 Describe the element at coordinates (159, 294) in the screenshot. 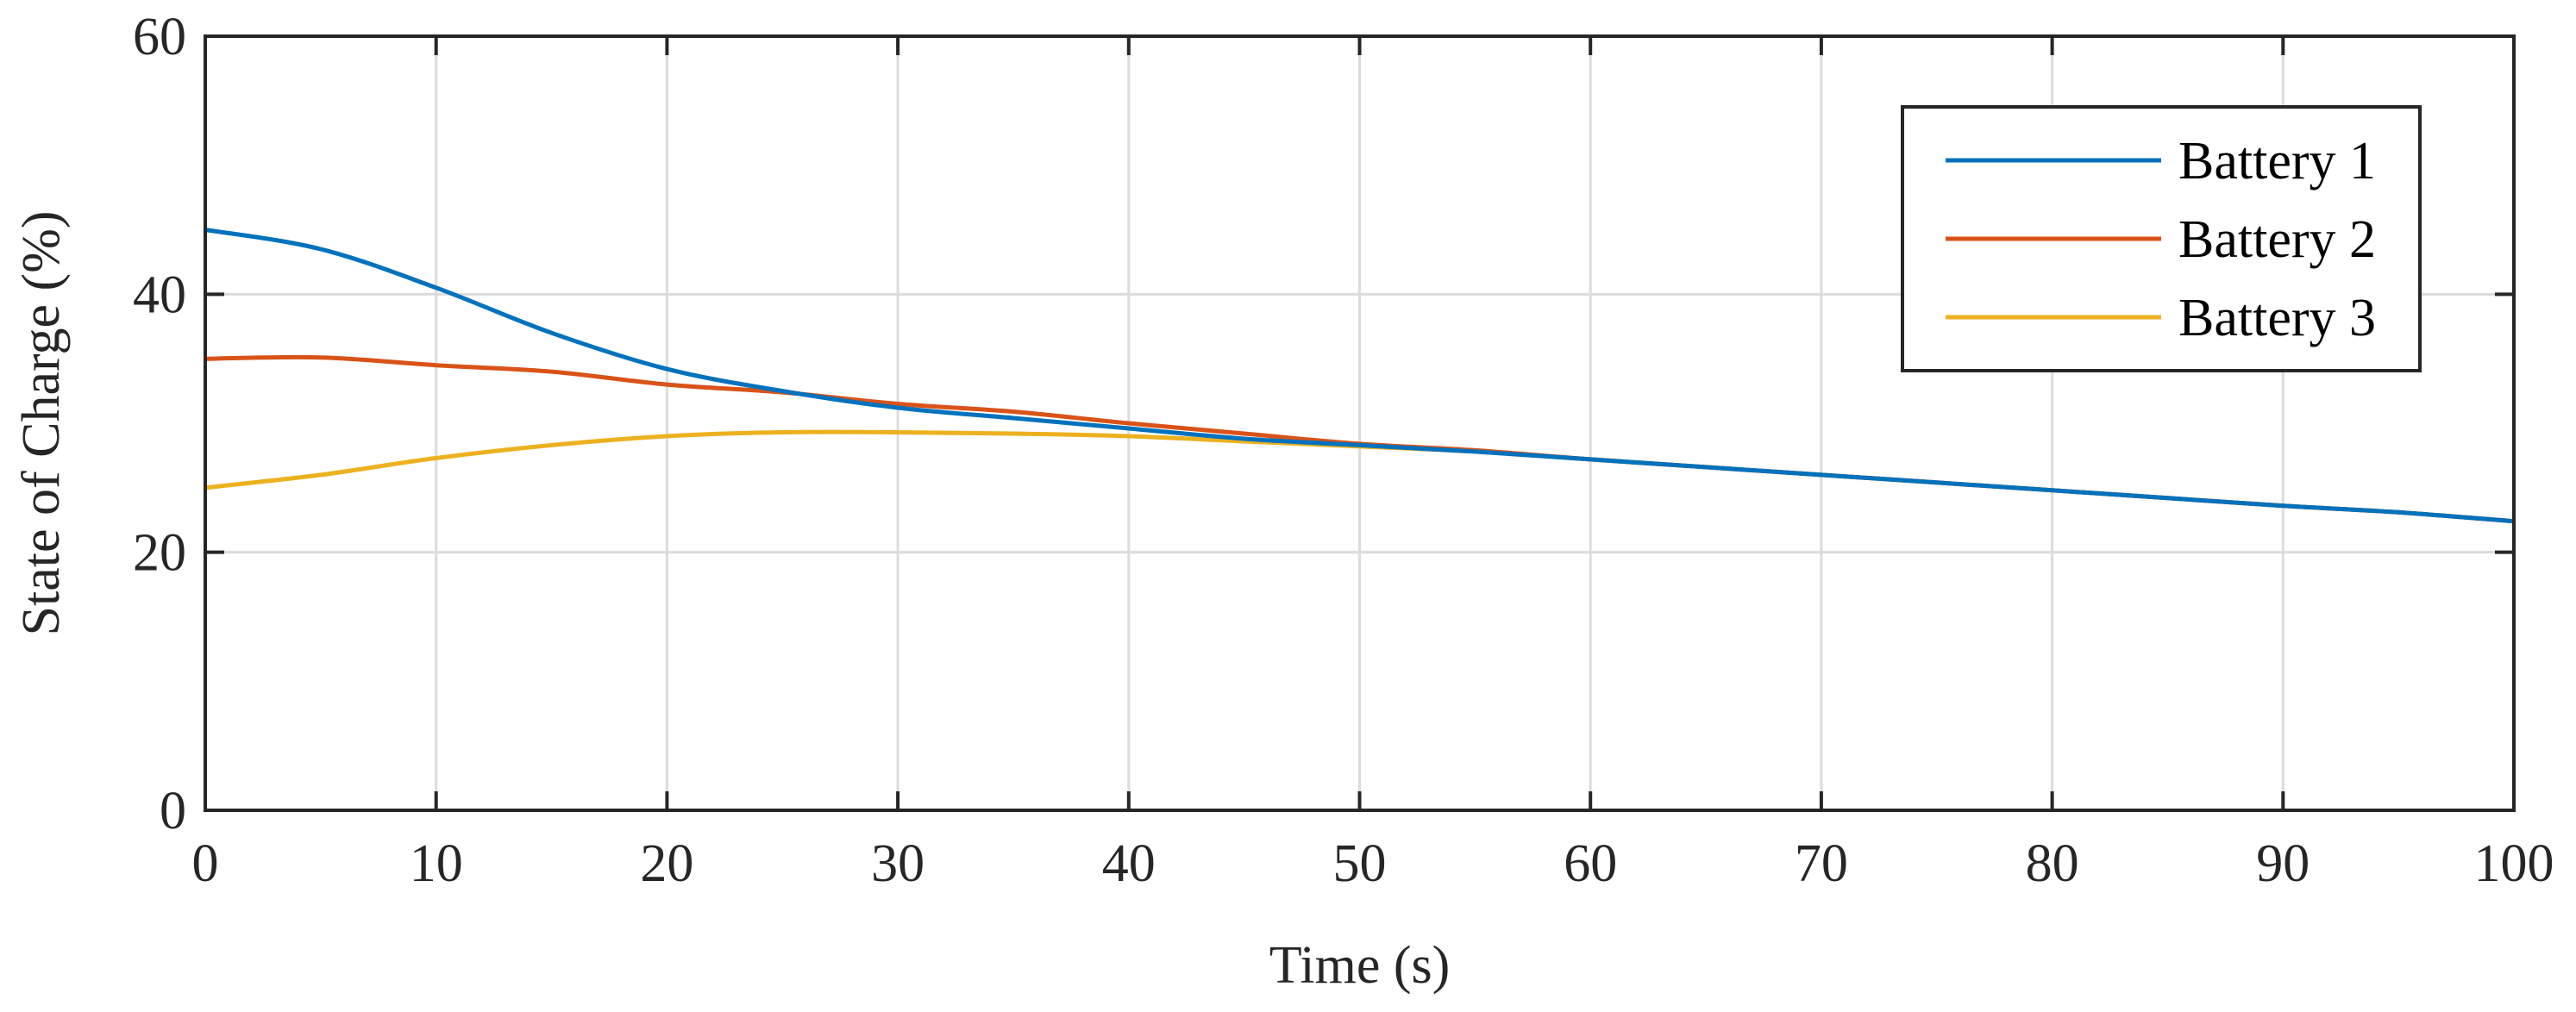

I see `y-tick-label: 40` at that location.